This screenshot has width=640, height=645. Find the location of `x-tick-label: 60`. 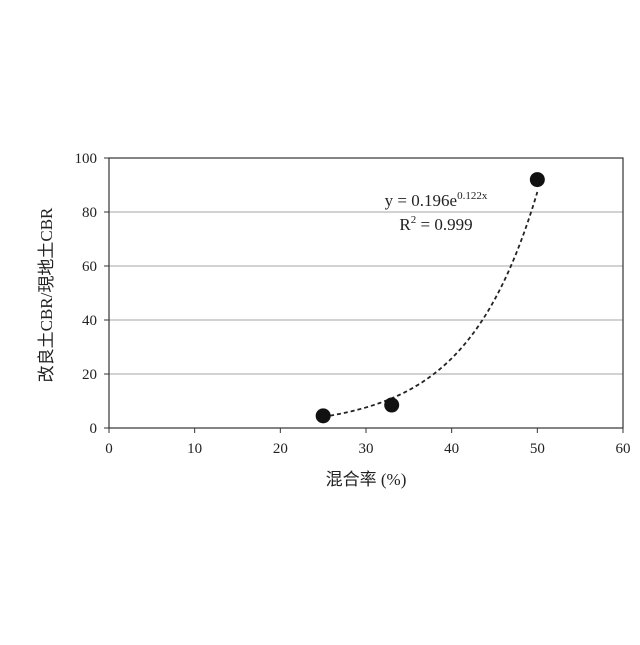

x-tick-label: 60 is located at coordinates (623, 449).